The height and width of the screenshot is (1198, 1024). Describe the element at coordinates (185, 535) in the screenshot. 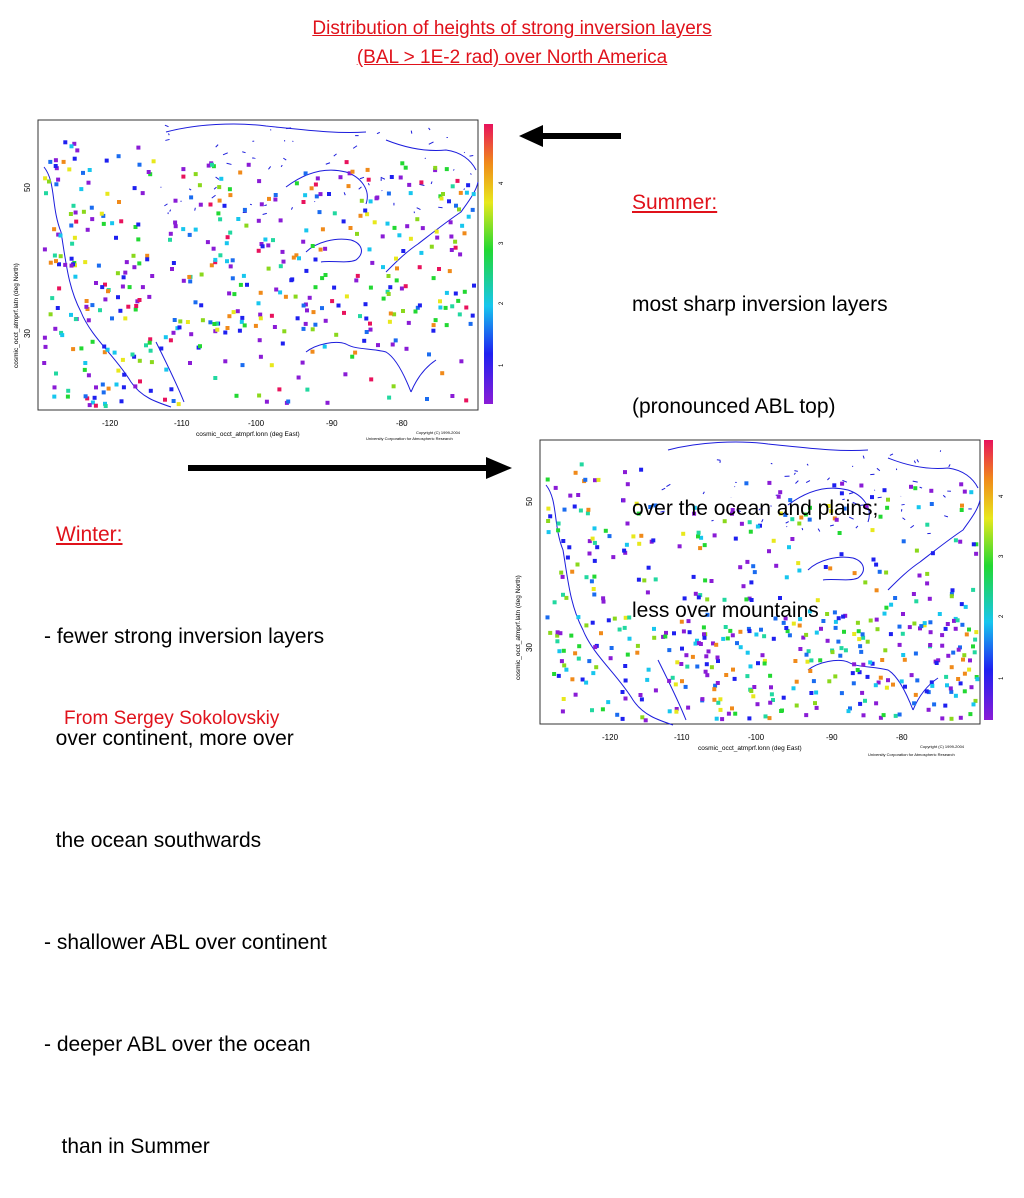

I see `winter-heading: Winter:` at that location.